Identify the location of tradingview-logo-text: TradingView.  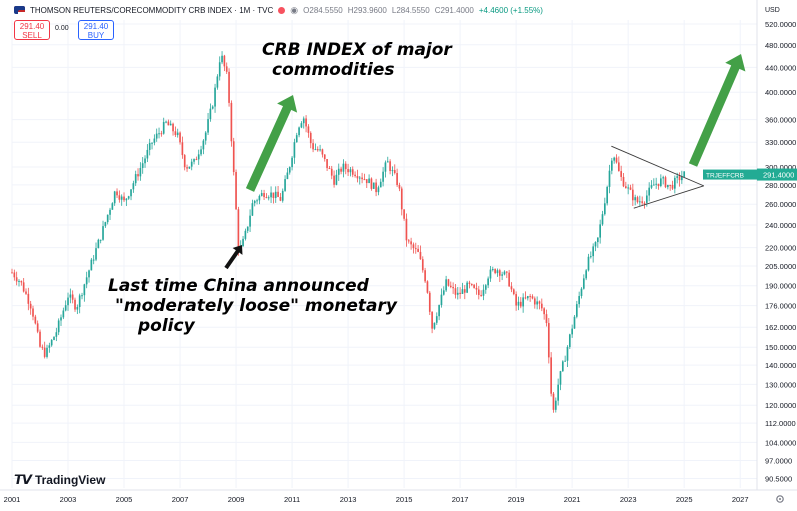
(70, 480).